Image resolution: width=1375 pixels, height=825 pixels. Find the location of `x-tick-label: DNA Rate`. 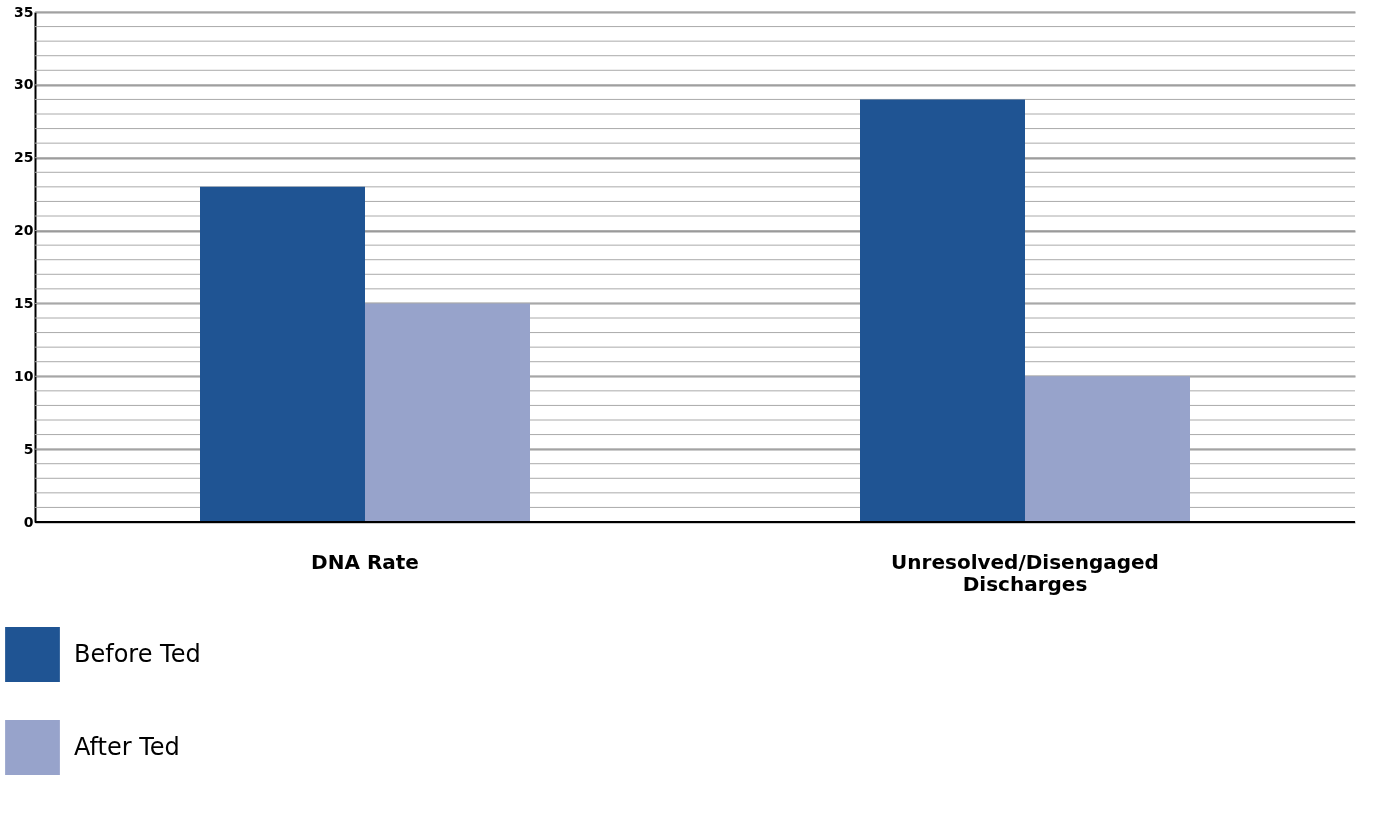

x-tick-label: DNA Rate is located at coordinates (365, 561).